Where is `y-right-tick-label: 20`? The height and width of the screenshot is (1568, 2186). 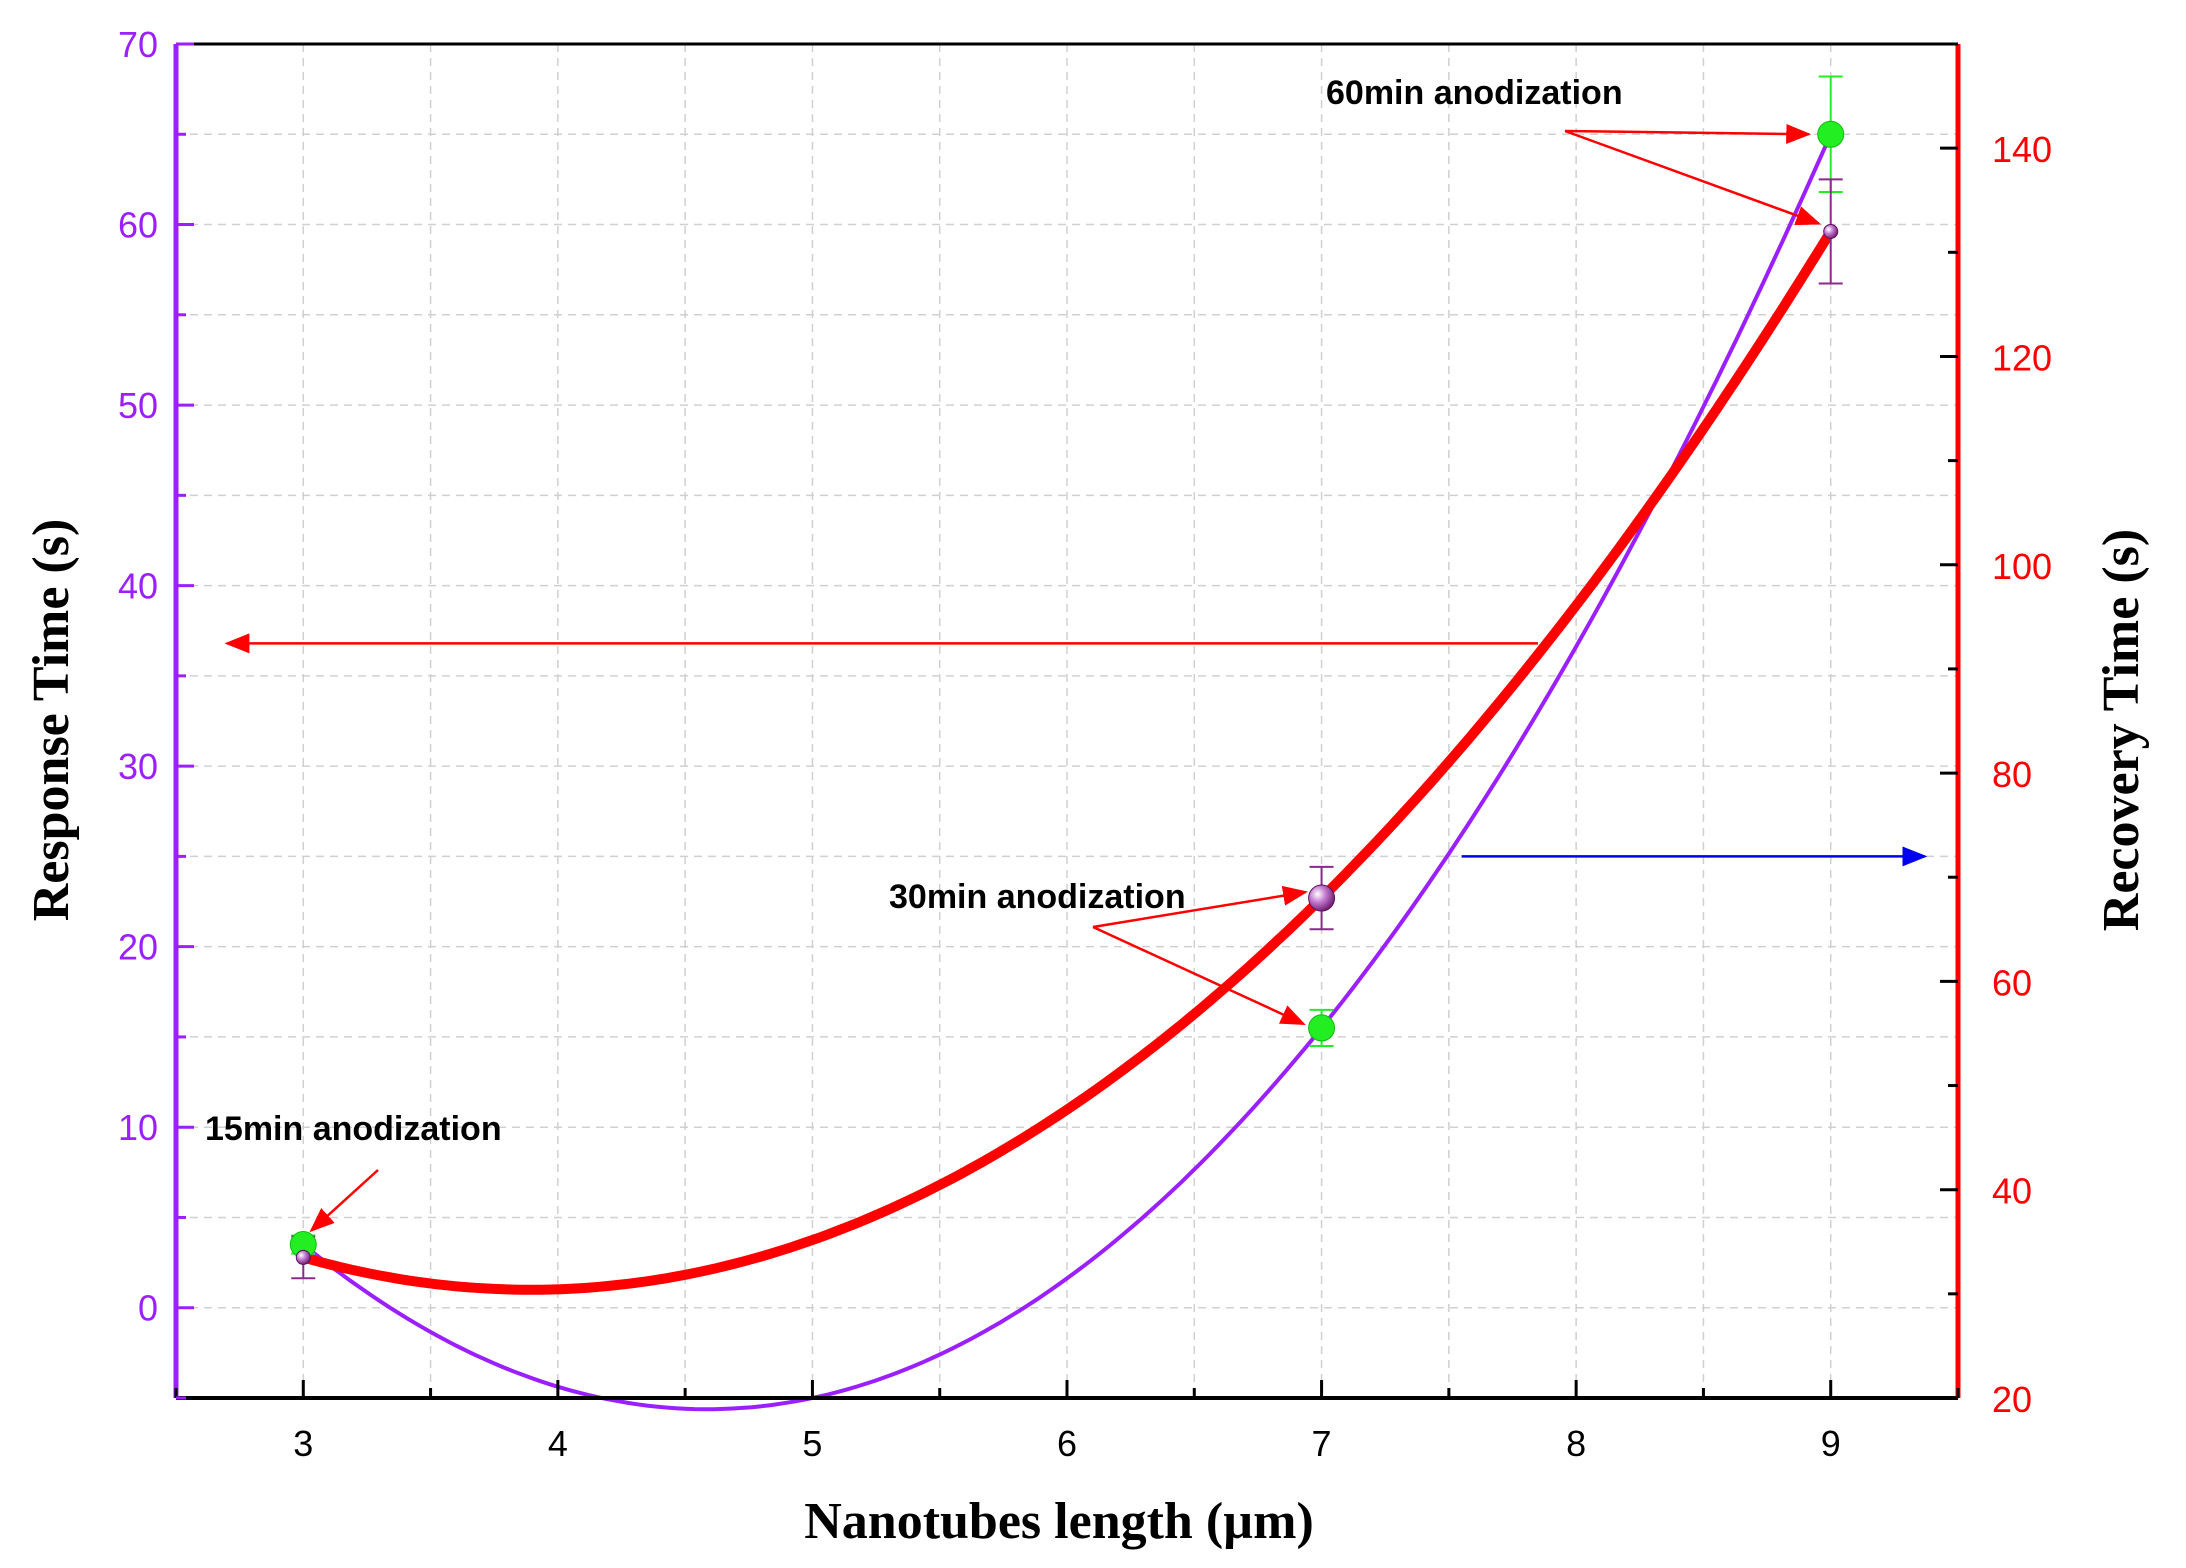
y-right-tick-label: 20 is located at coordinates (2012, 1399).